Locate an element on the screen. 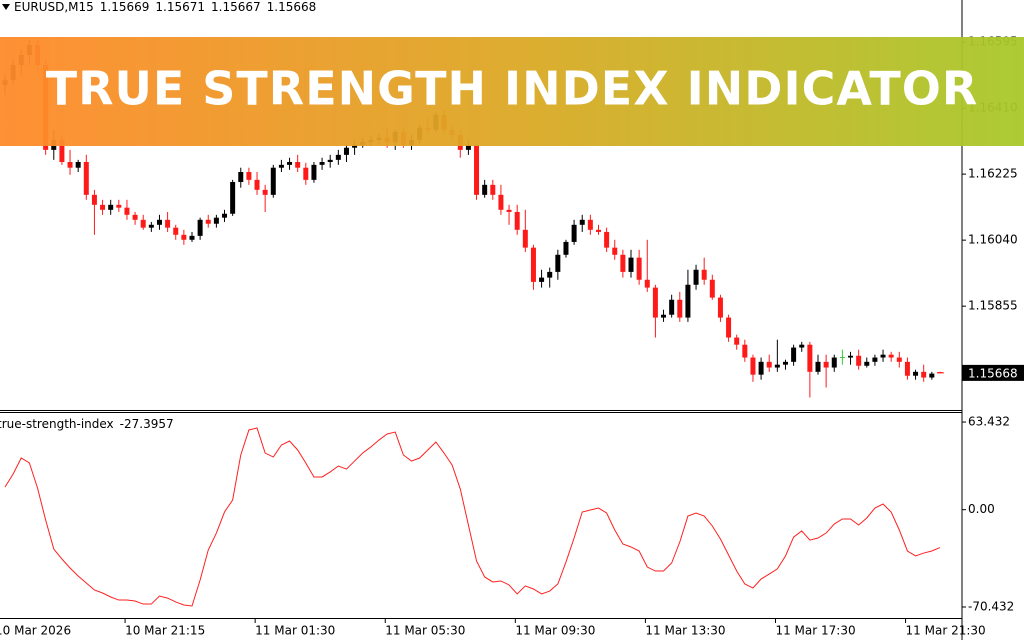 This screenshot has height=640, width=1024. y-tick-label: -70.432 is located at coordinates (991, 606).